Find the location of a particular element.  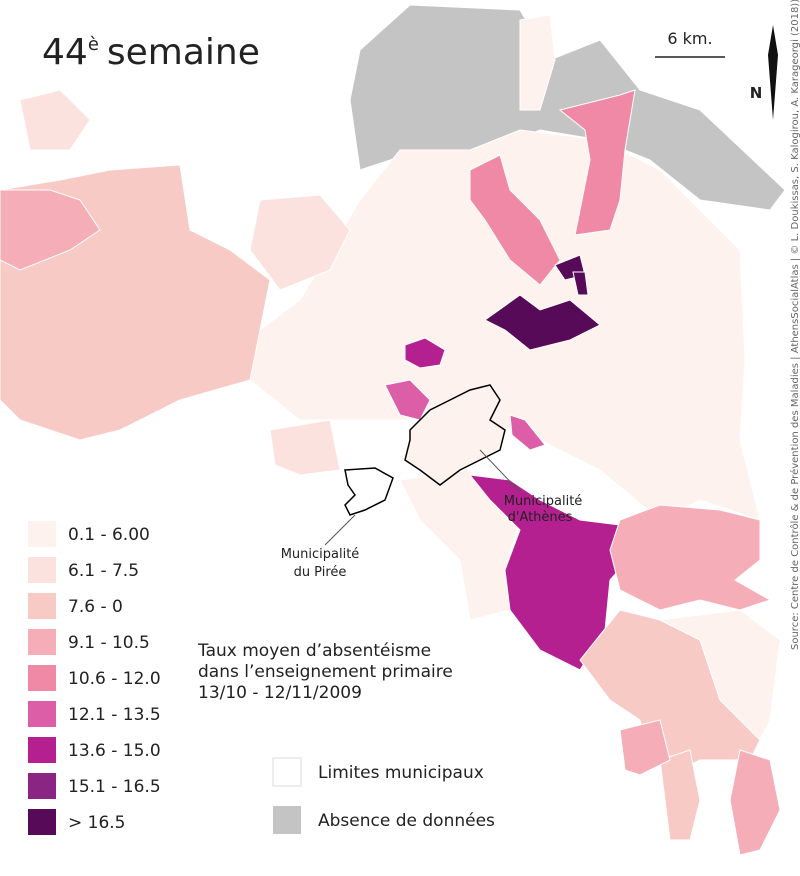

piraeus-label: Municipalité du Pirée is located at coordinates (320, 563).